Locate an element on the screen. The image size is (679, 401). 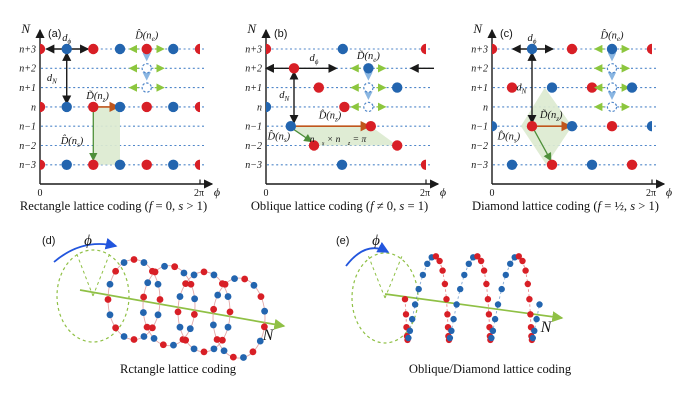
panel-d-caption: Rctangle lattice coding is located at coordinates (178, 369).